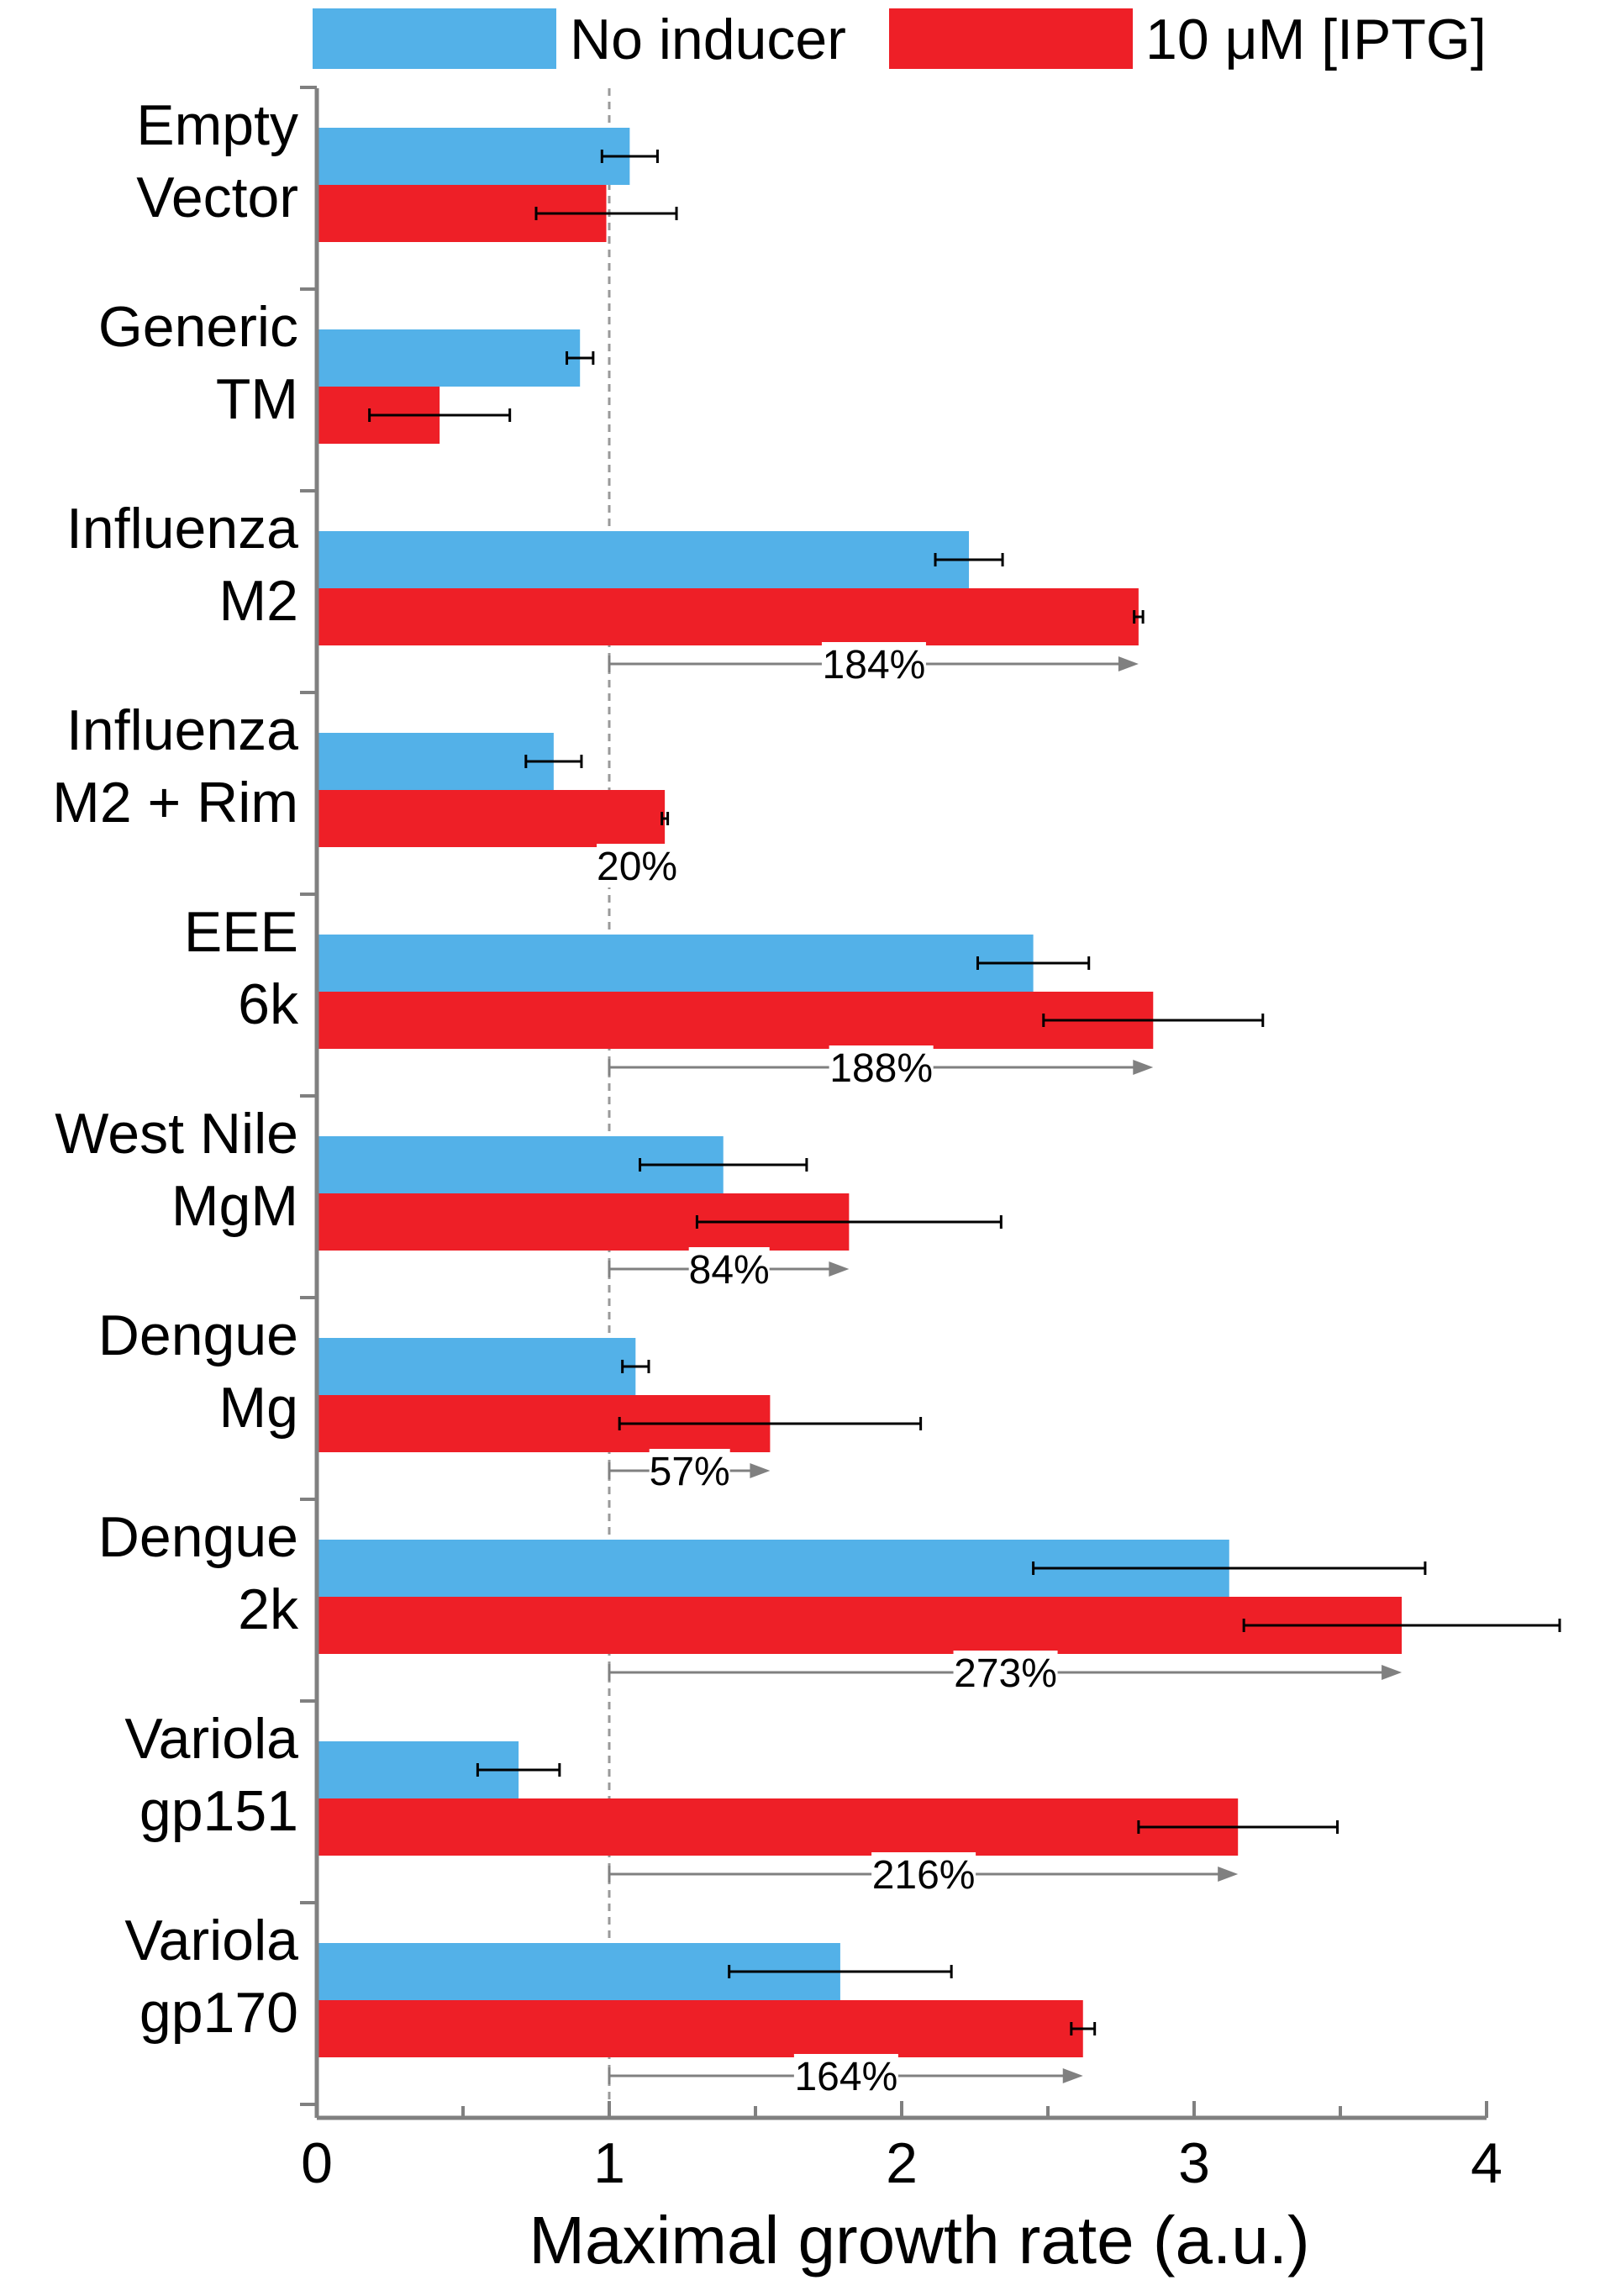 Image resolution: width=1600 pixels, height=2296 pixels. Describe the element at coordinates (234, 1206) in the screenshot. I see `category-label-line2: MgM` at that location.